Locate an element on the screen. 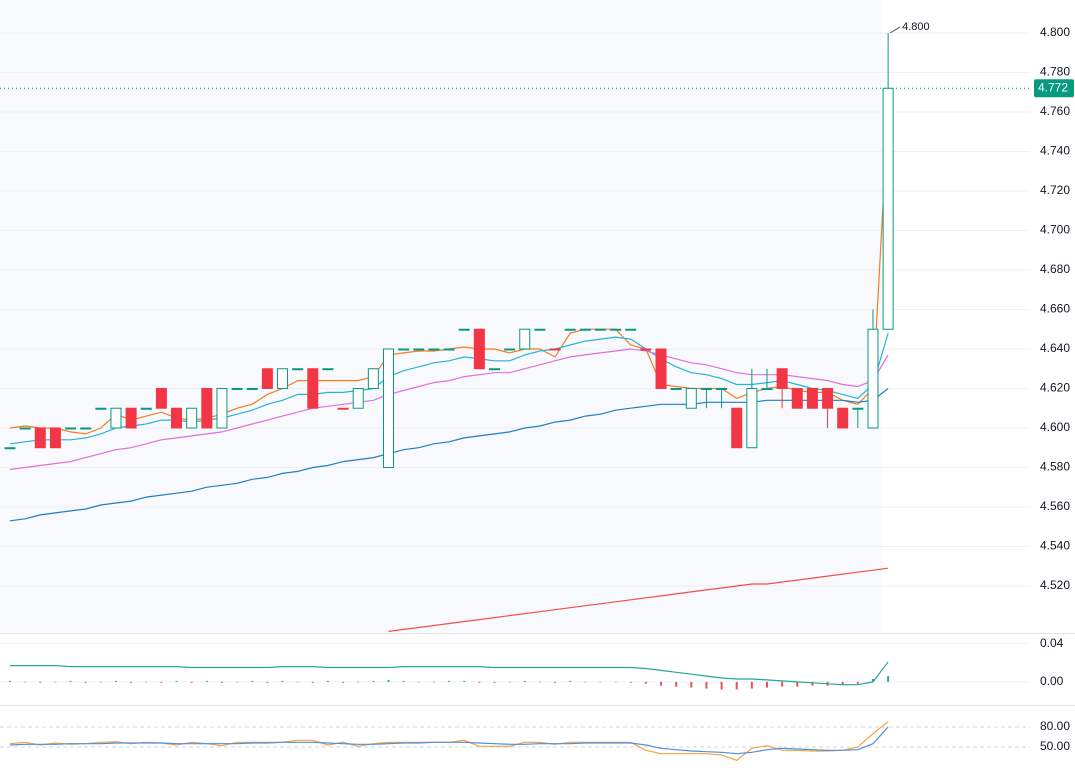 The image size is (1075, 768). y-tick-label: 4.580 is located at coordinates (1055, 467).